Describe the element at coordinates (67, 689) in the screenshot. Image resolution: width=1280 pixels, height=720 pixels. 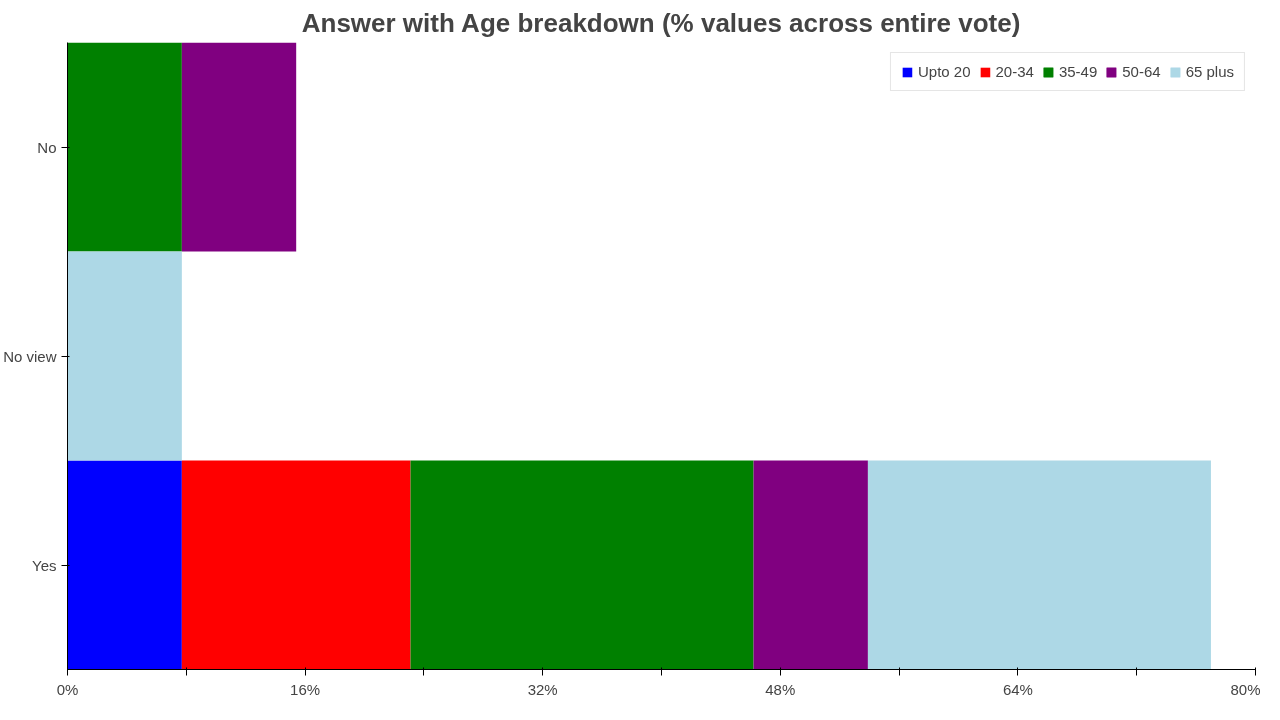
I see `x-tick-label: 0%` at that location.